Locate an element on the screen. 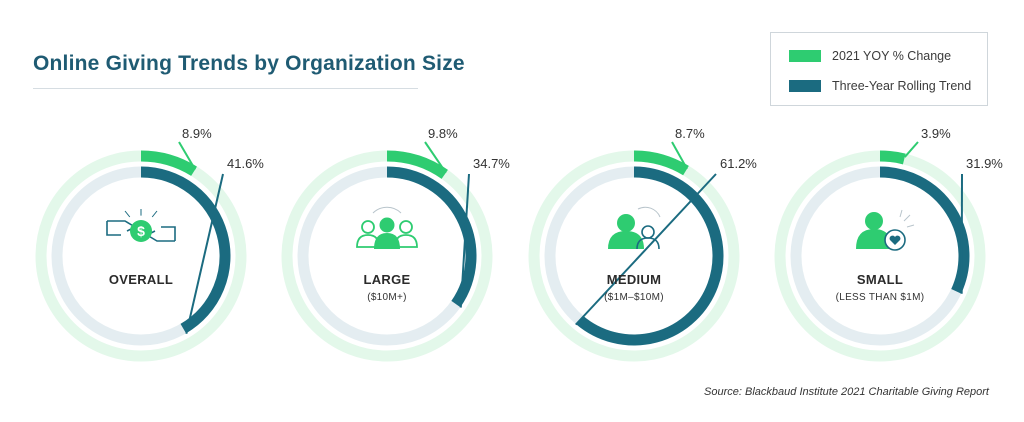  yoy-value-label: 9.8% is located at coordinates (443, 133).